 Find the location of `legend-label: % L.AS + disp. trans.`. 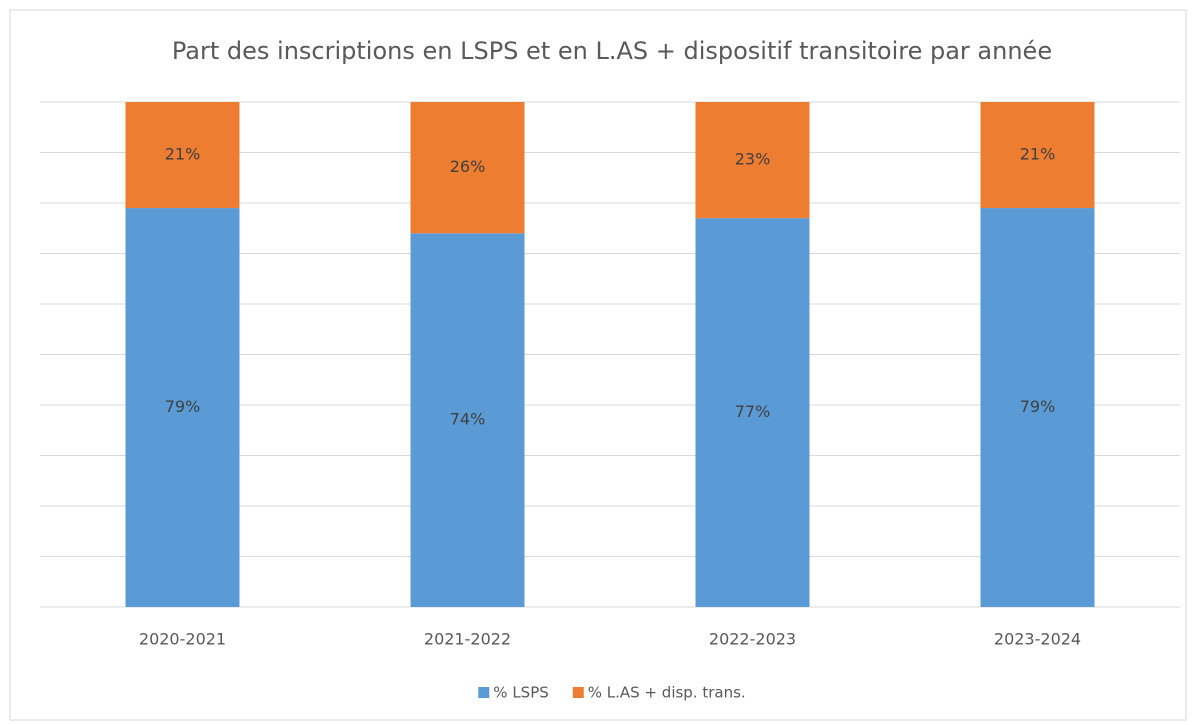

legend-label: % L.AS + disp. trans. is located at coordinates (667, 693).